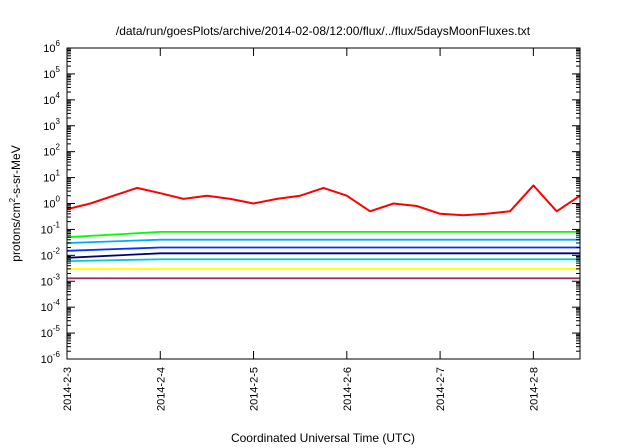  Describe the element at coordinates (51, 73) in the screenshot. I see `y-tick-label: 10⁵` at that location.